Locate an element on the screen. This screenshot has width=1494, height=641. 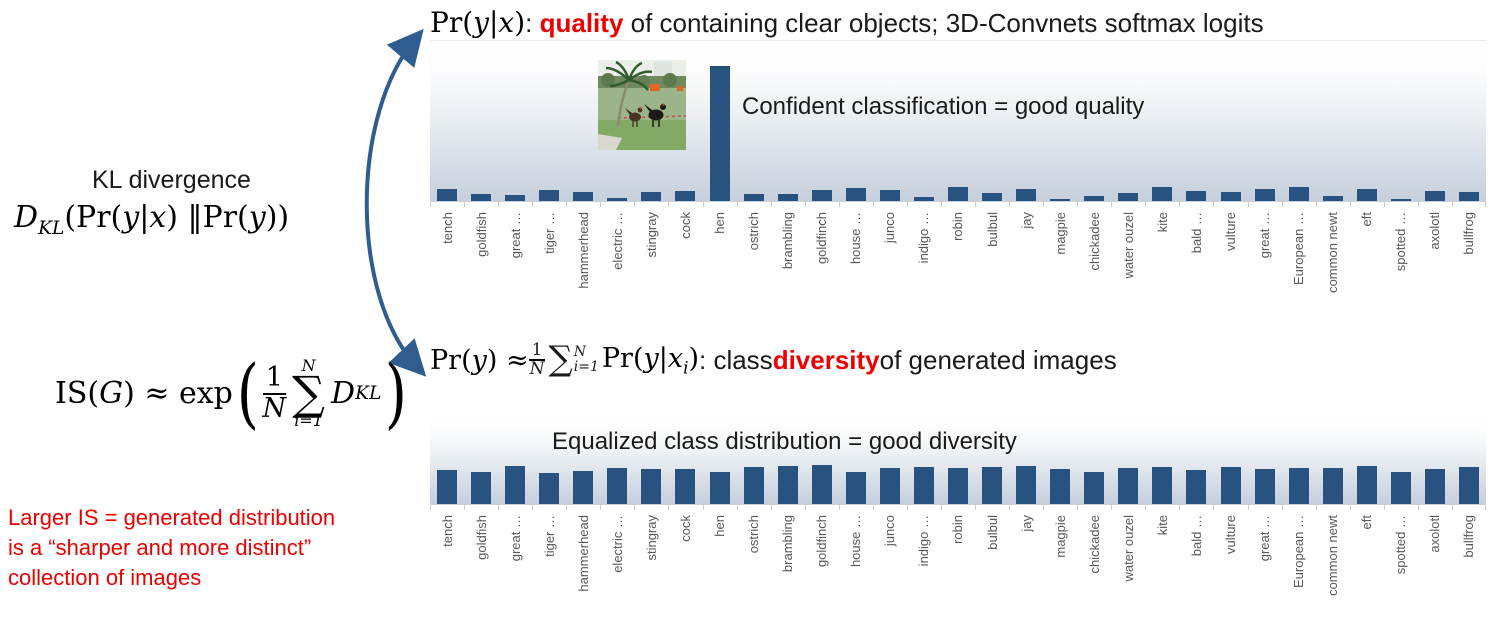
x-axis-label: goldfish is located at coordinates (481, 537).